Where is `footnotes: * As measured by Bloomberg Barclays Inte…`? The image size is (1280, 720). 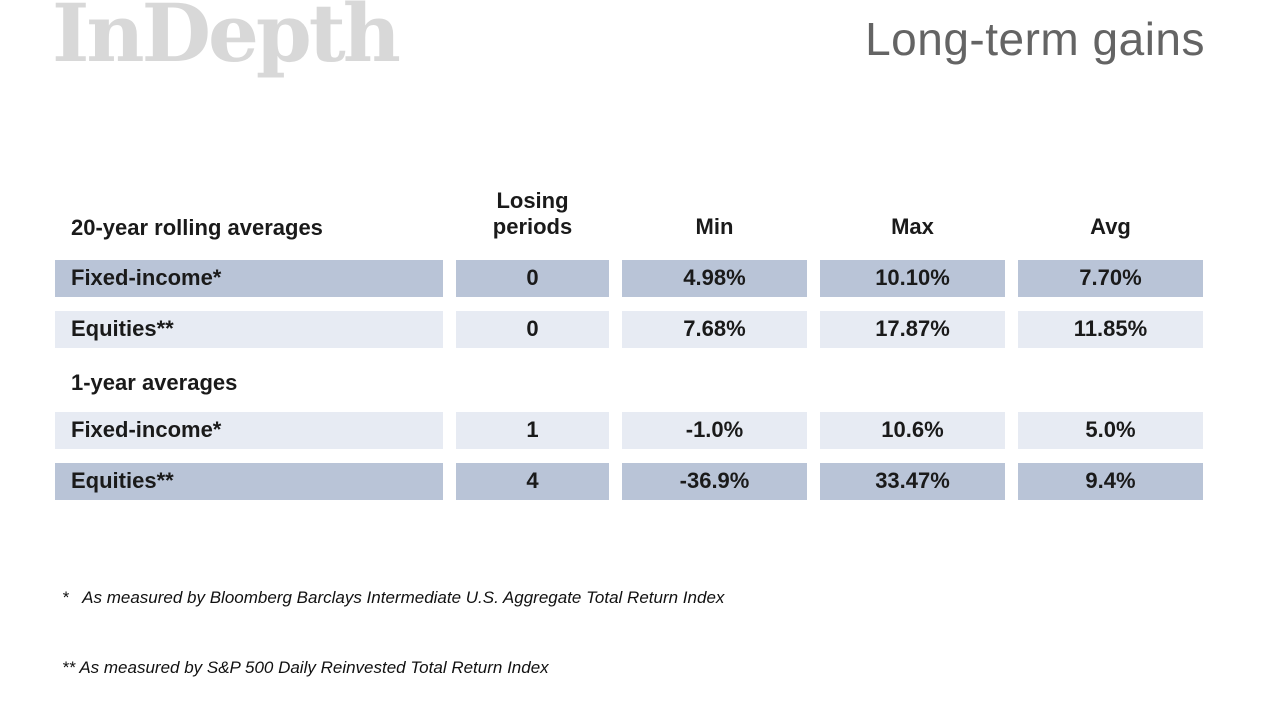
footnotes: * As measured by Bloomberg Barclays Inte… is located at coordinates (393, 621).